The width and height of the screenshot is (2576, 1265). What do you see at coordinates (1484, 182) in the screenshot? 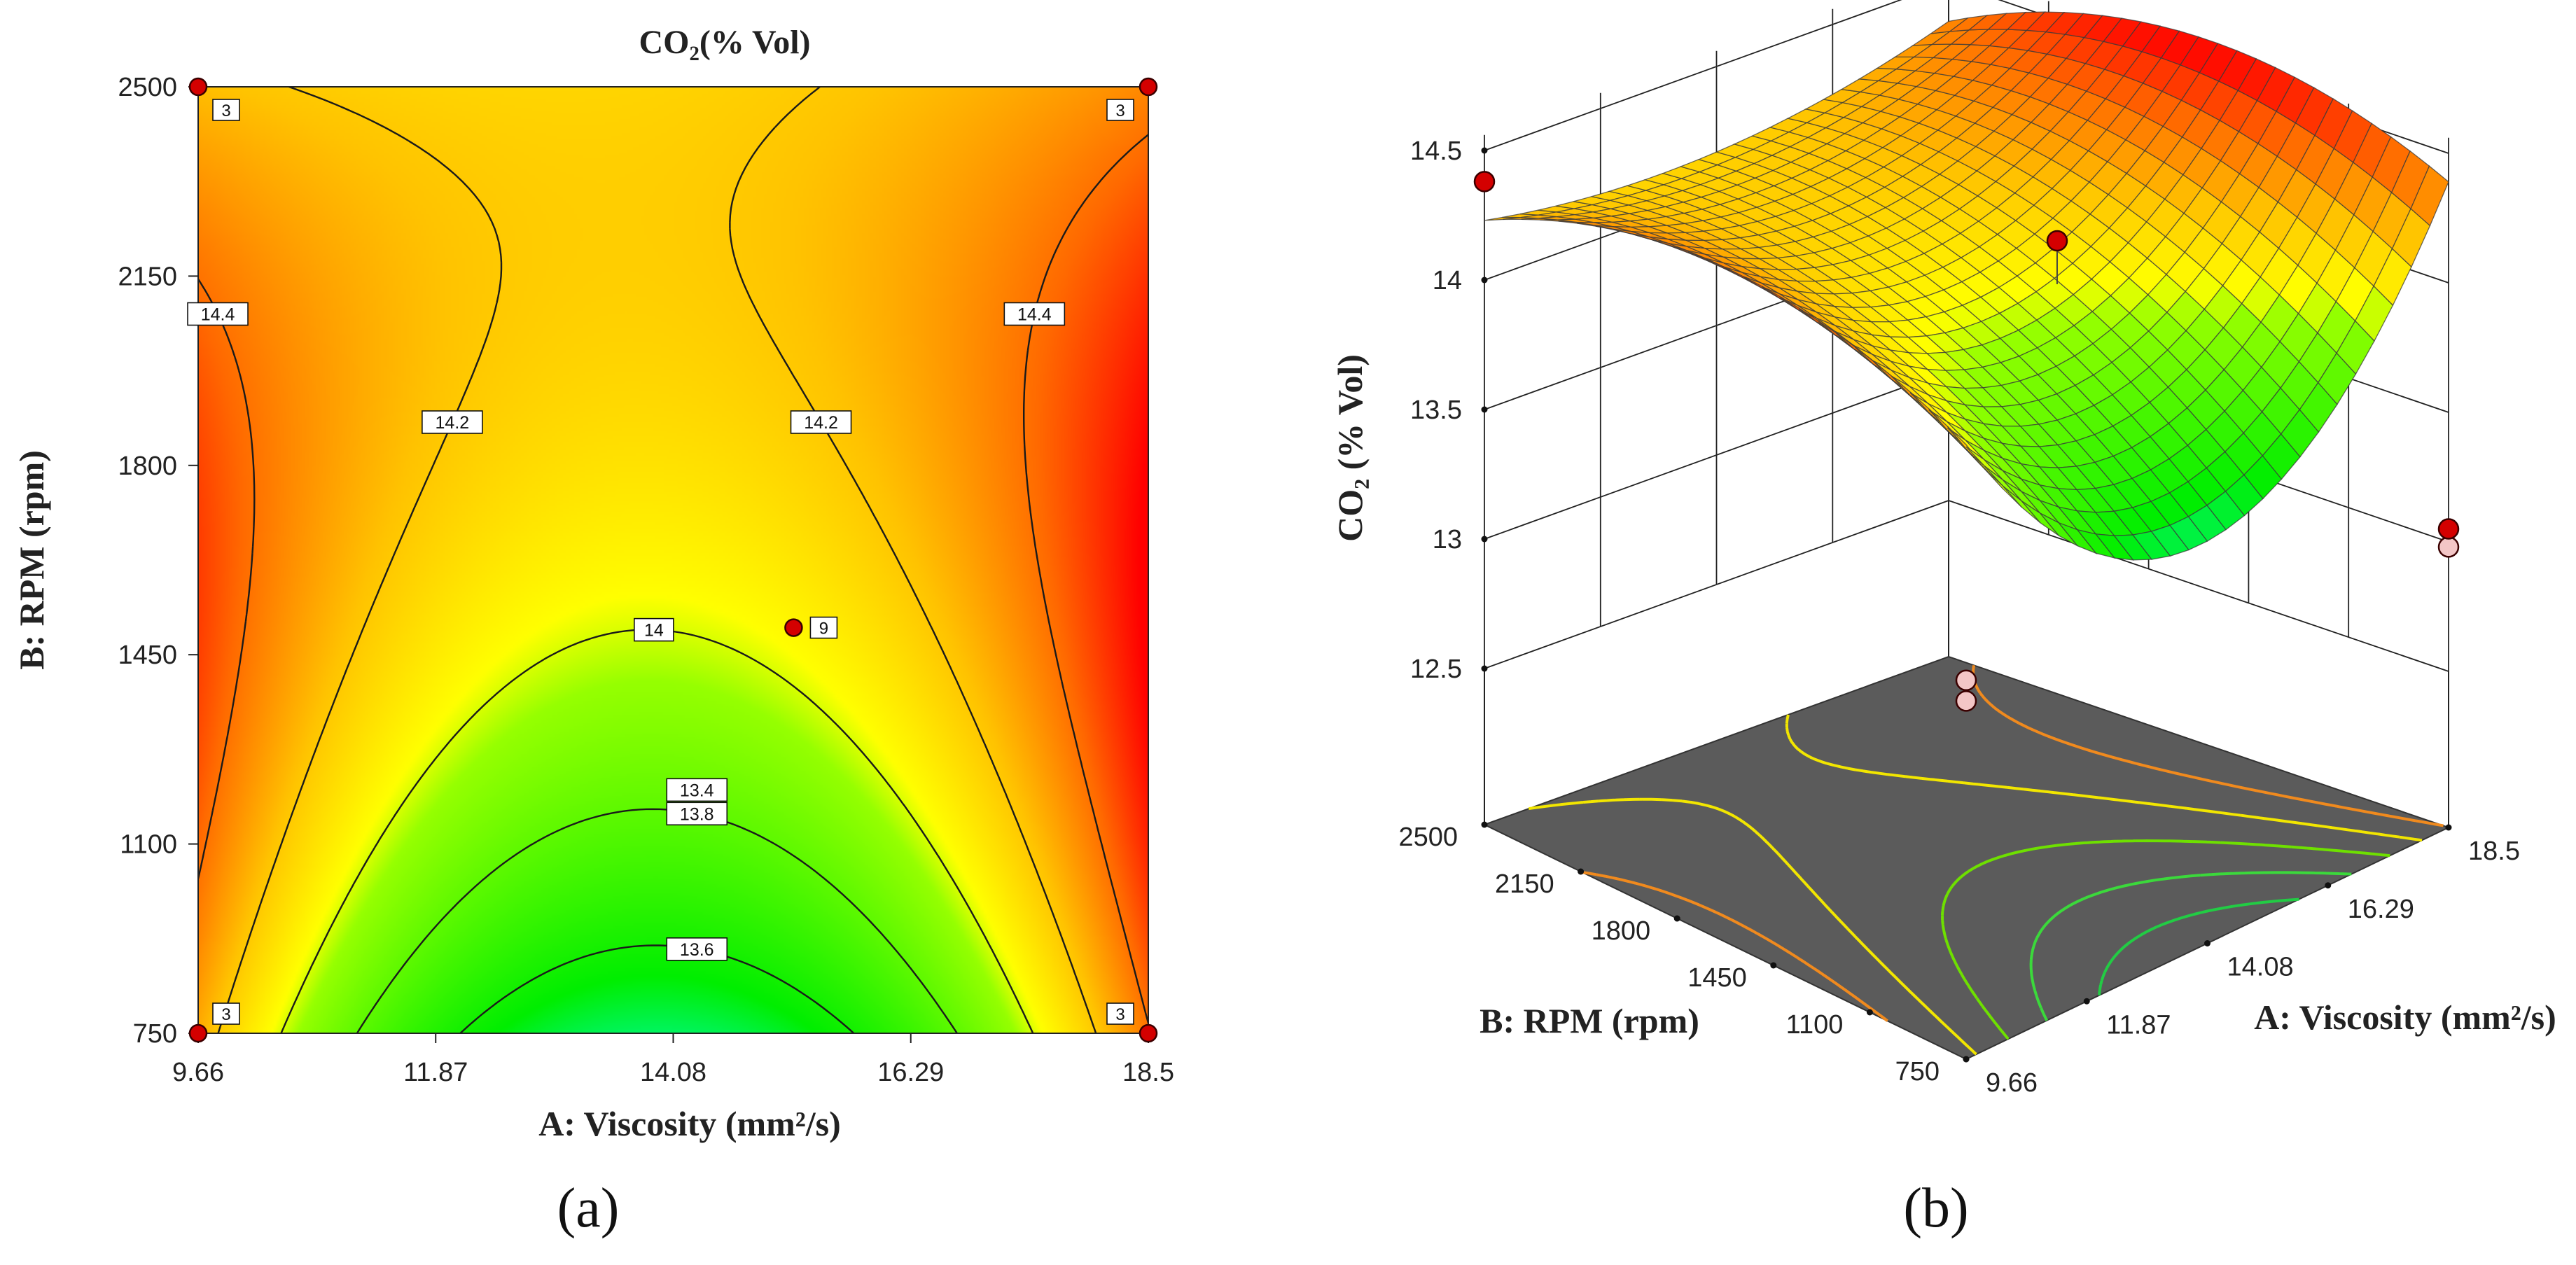
I see `surface-point-back-left` at bounding box center [1484, 182].